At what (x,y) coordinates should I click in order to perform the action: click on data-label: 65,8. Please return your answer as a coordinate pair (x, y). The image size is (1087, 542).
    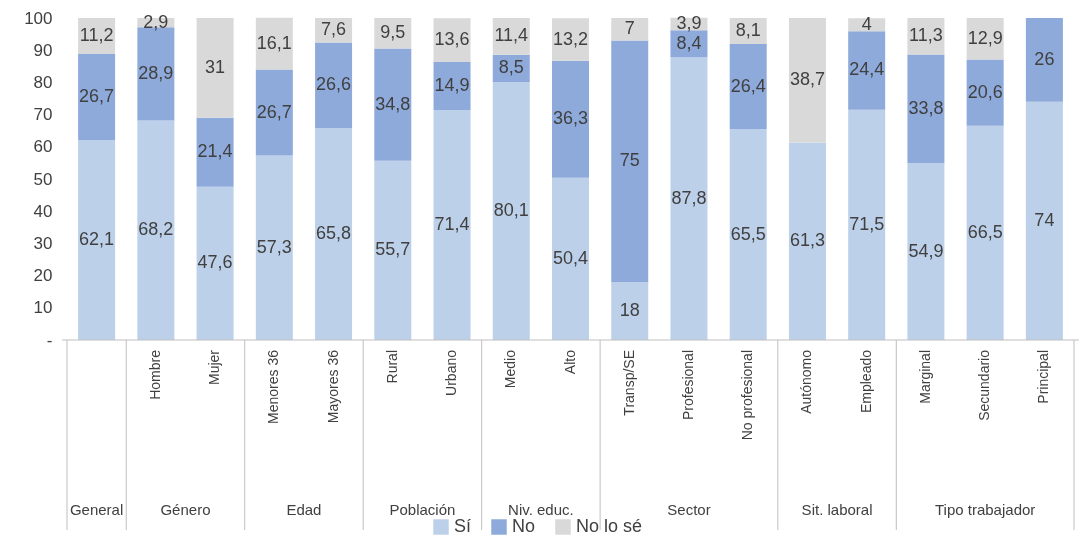
    Looking at the image, I should click on (334, 233).